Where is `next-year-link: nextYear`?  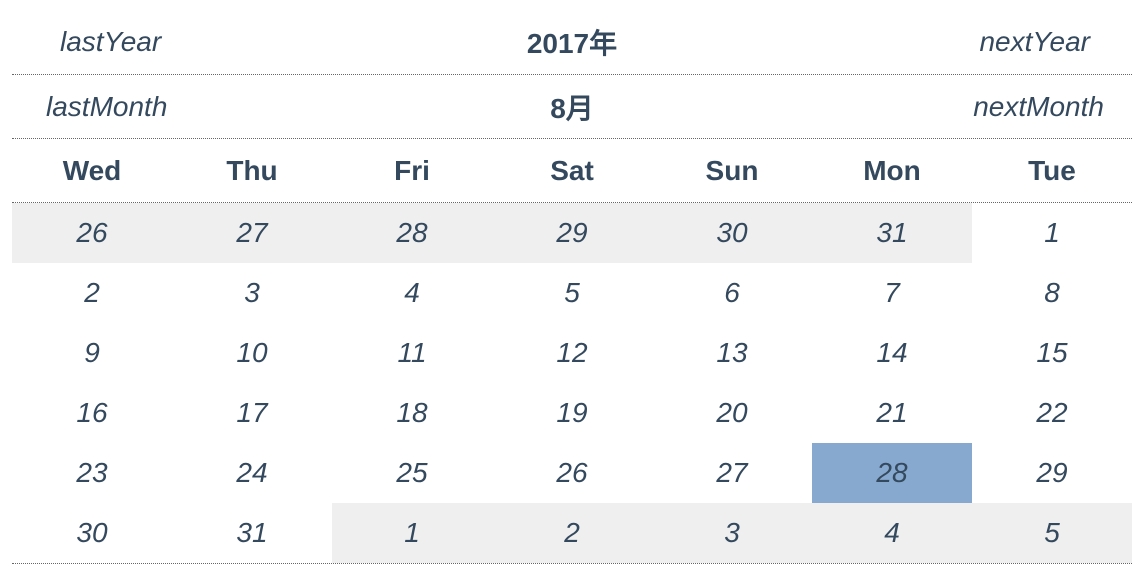
next-year-link: nextYear is located at coordinates (1034, 41).